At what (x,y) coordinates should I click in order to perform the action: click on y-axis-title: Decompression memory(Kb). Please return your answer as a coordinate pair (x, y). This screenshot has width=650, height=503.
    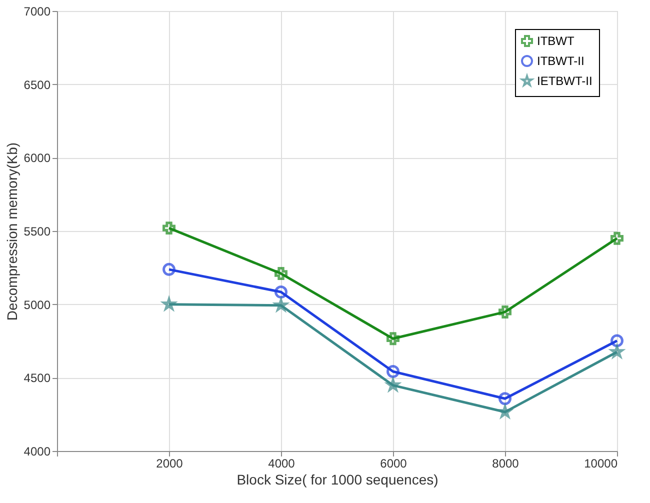
    Looking at the image, I should click on (12, 231).